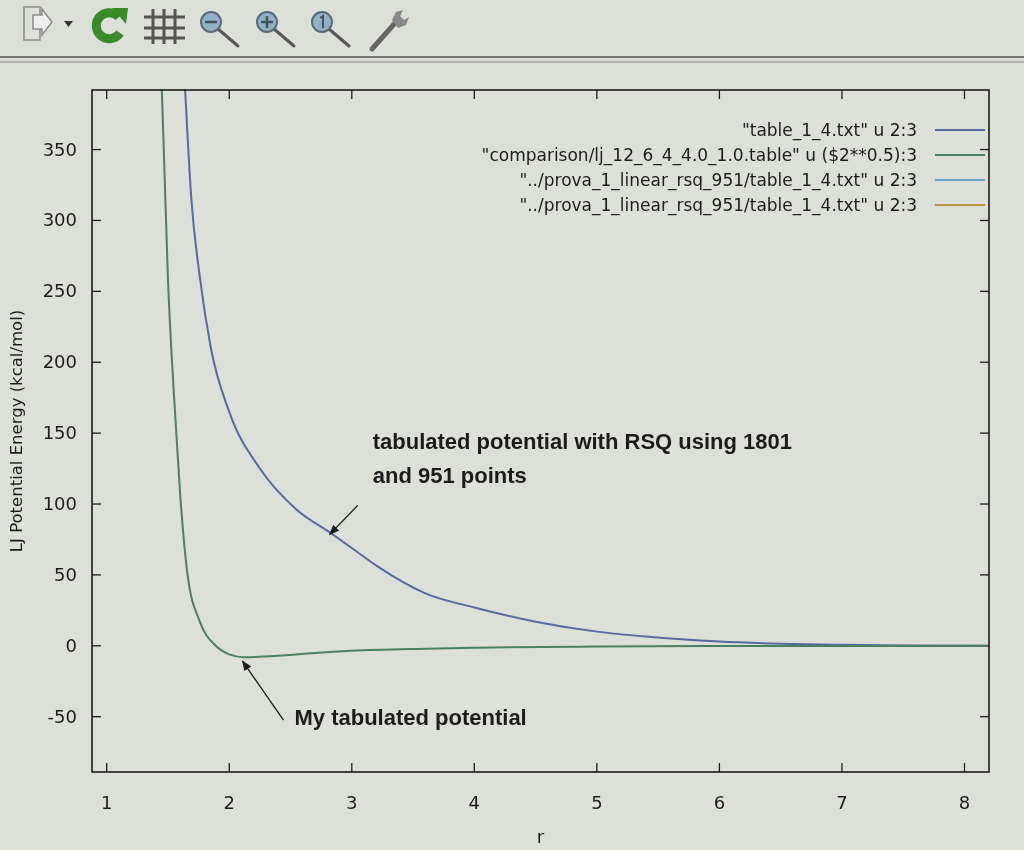 The image size is (1024, 850). Describe the element at coordinates (71, 645) in the screenshot. I see `y-tick-label: 0` at that location.